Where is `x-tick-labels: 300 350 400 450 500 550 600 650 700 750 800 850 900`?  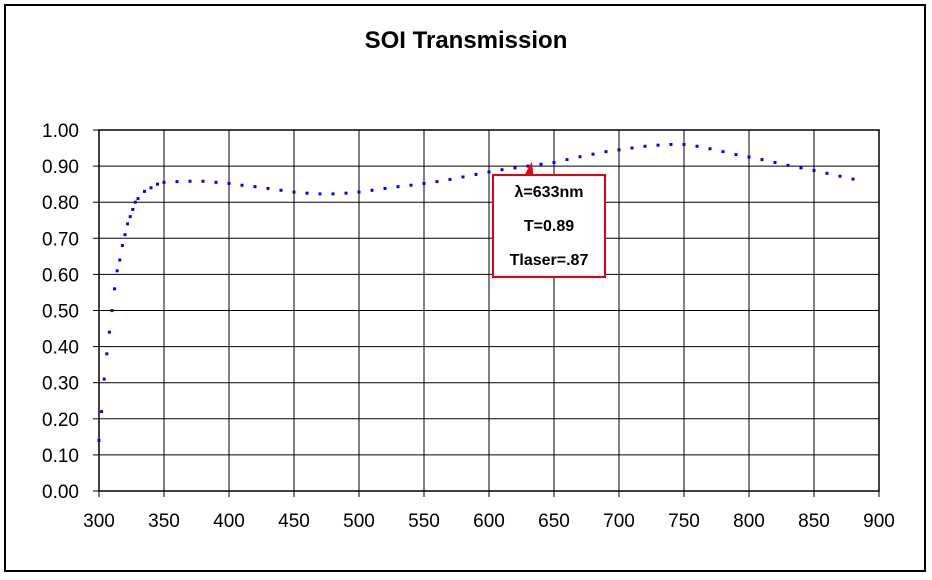 x-tick-labels: 300 350 400 450 500 550 600 650 700 750 800 850 900 is located at coordinates (489, 521).